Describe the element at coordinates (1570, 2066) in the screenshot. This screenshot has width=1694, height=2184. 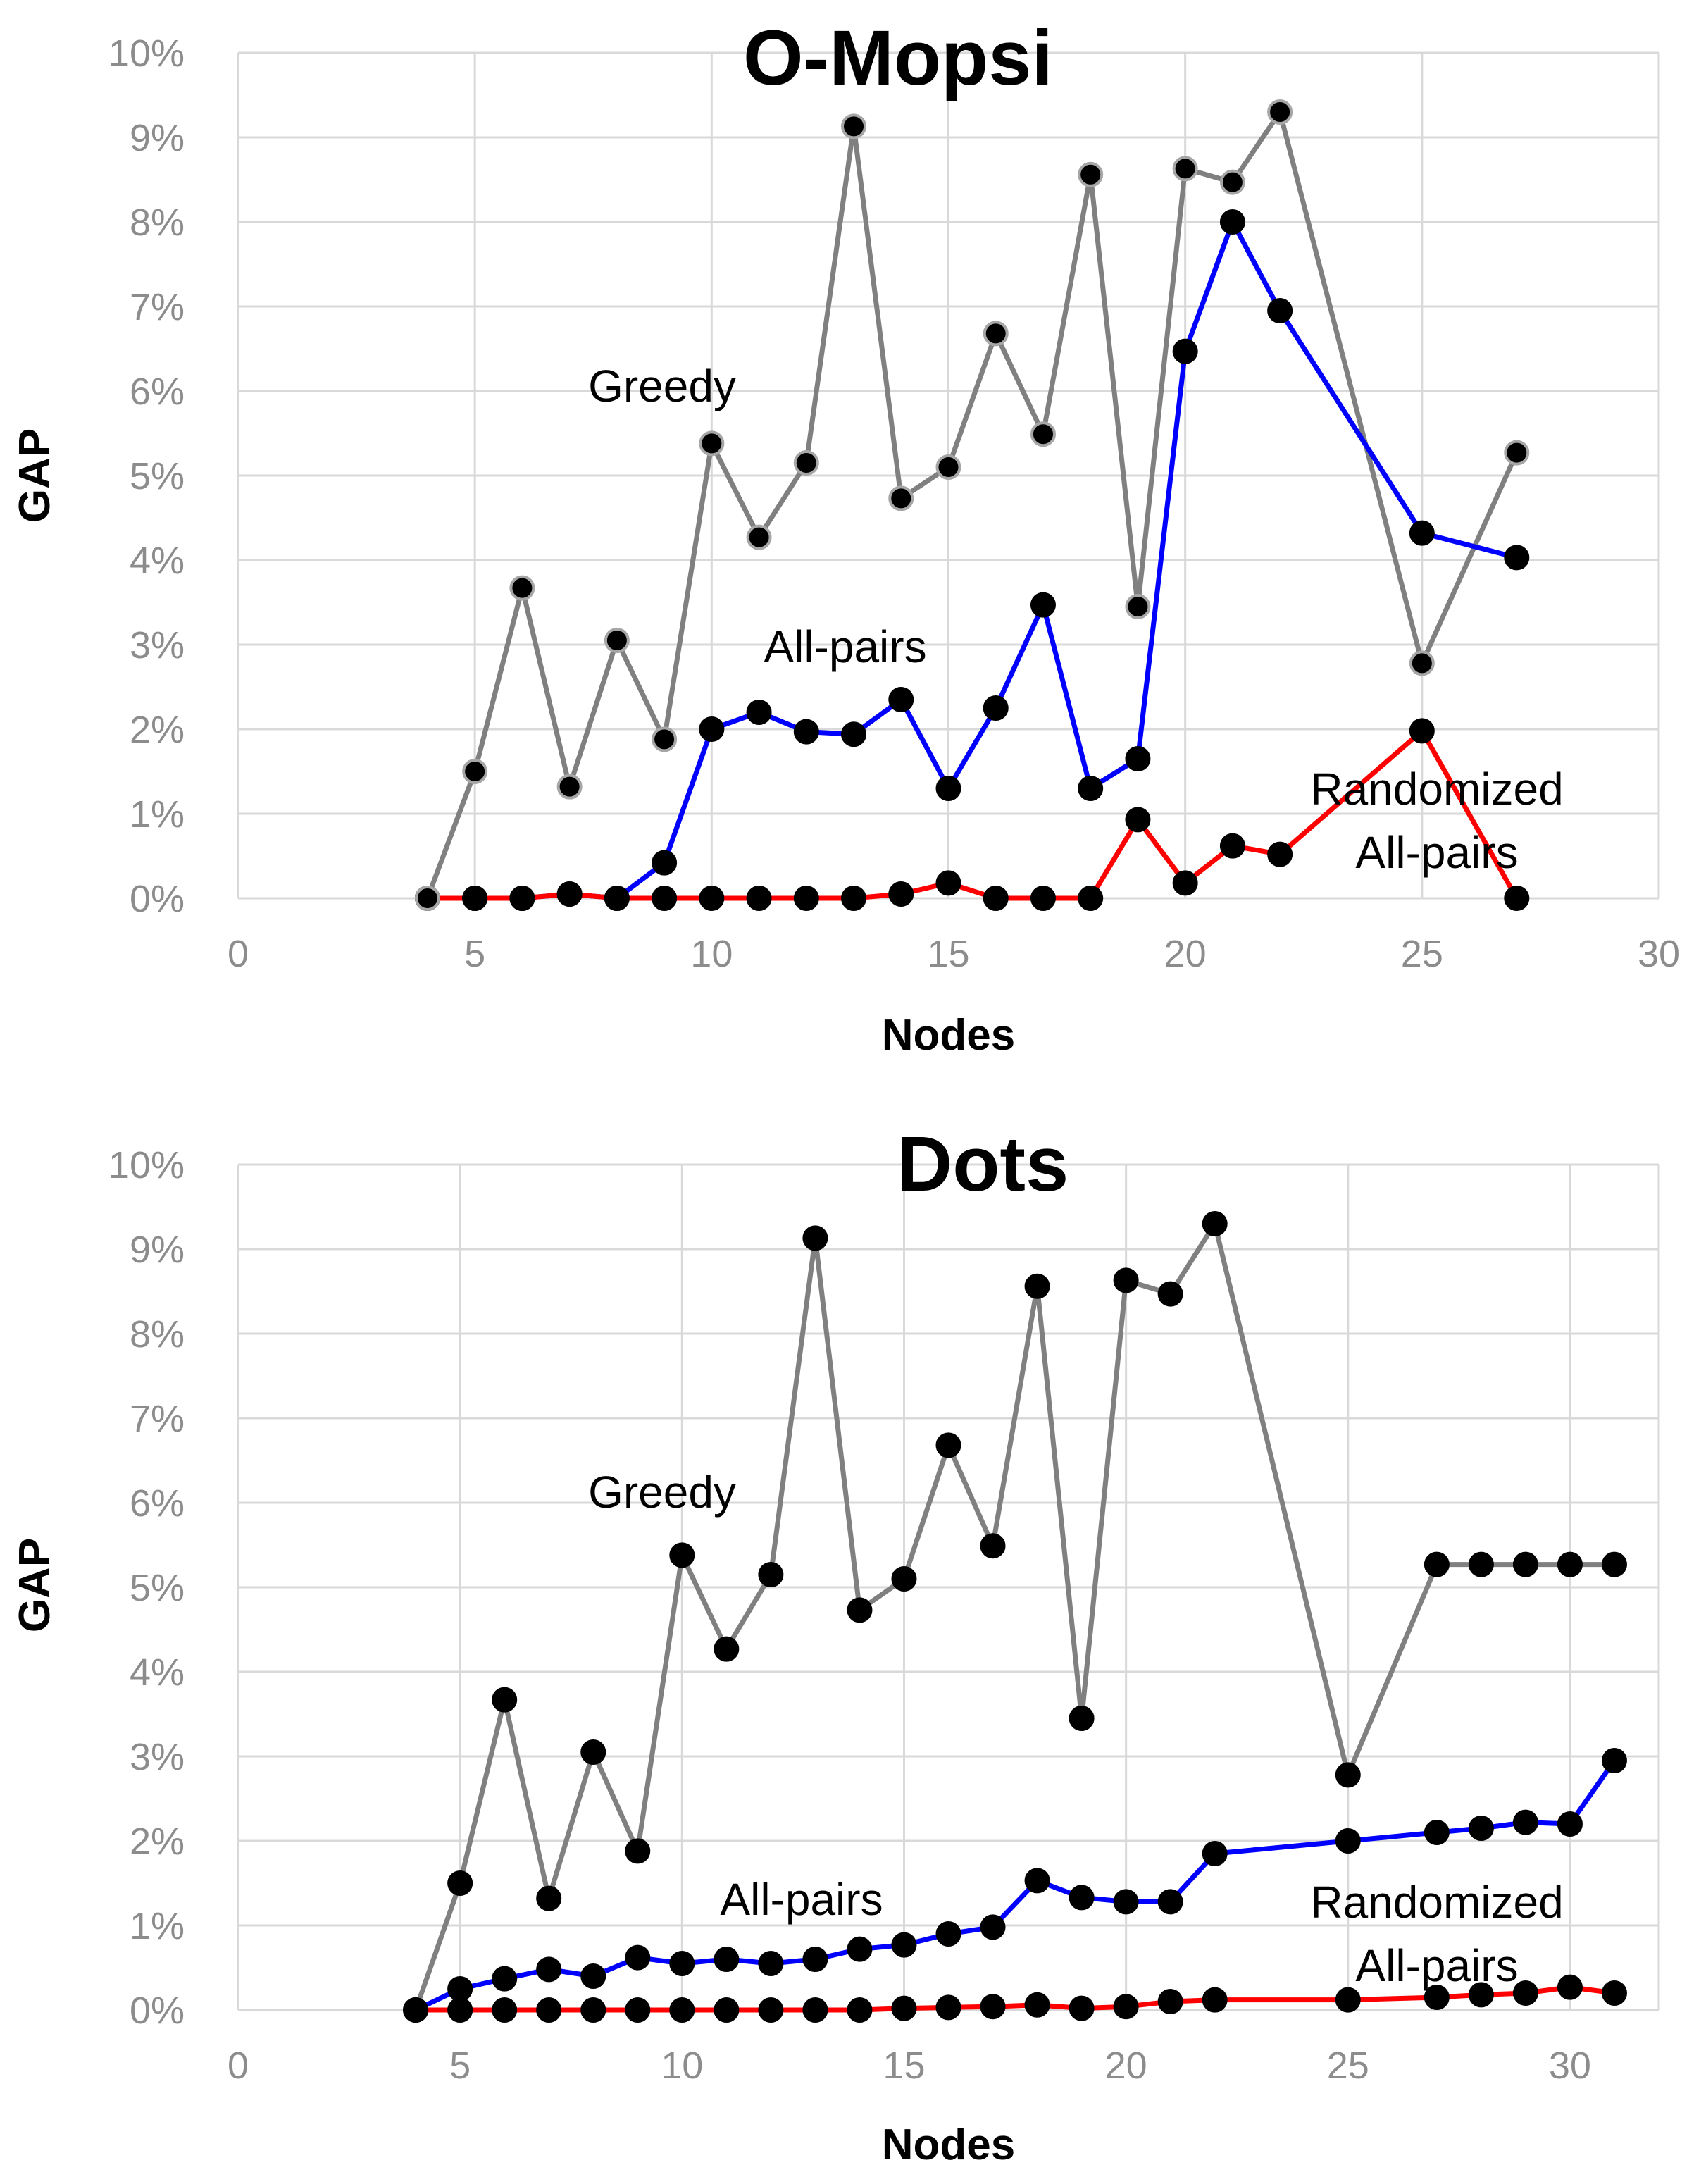
I see `x-tick-label: 30` at that location.